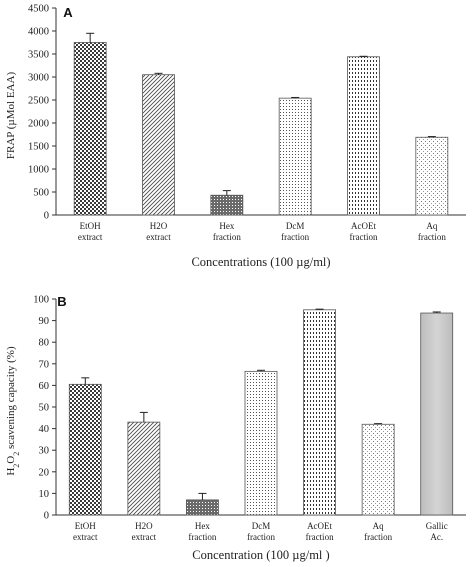 The image size is (474, 567). I want to click on y-axis-title-part: O, so click(11, 460).